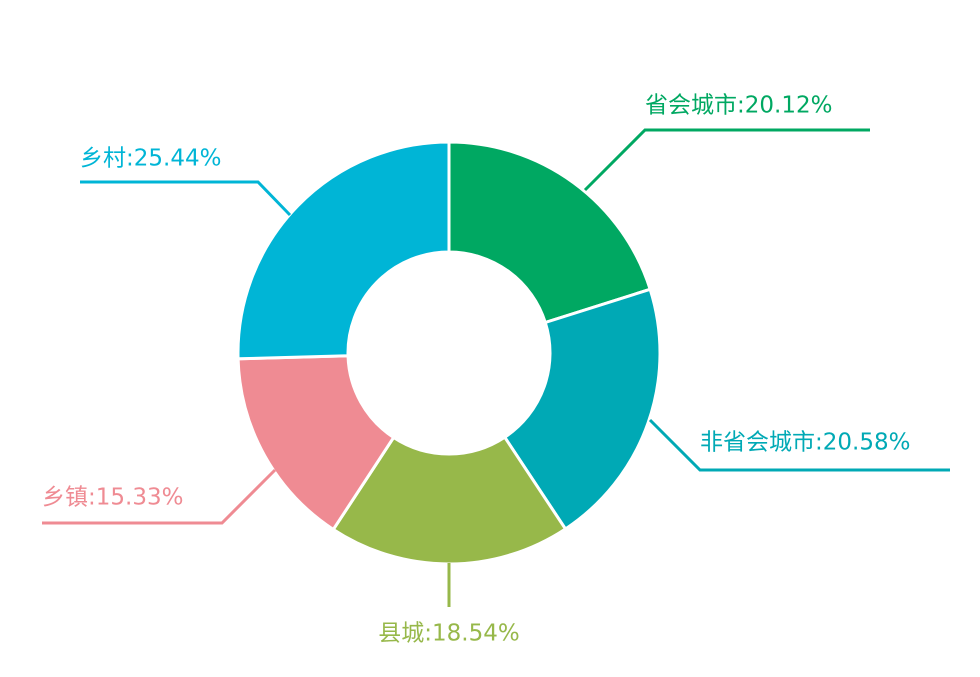 The image size is (980, 677). What do you see at coordinates (448, 634) in the screenshot?
I see `segment-label: 县城:18.54%` at bounding box center [448, 634].